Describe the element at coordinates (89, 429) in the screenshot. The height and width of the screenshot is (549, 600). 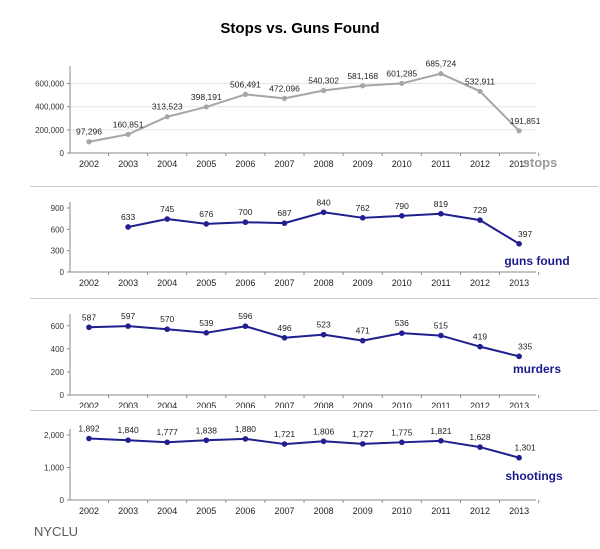
I see `data-label: 1,892` at that location.